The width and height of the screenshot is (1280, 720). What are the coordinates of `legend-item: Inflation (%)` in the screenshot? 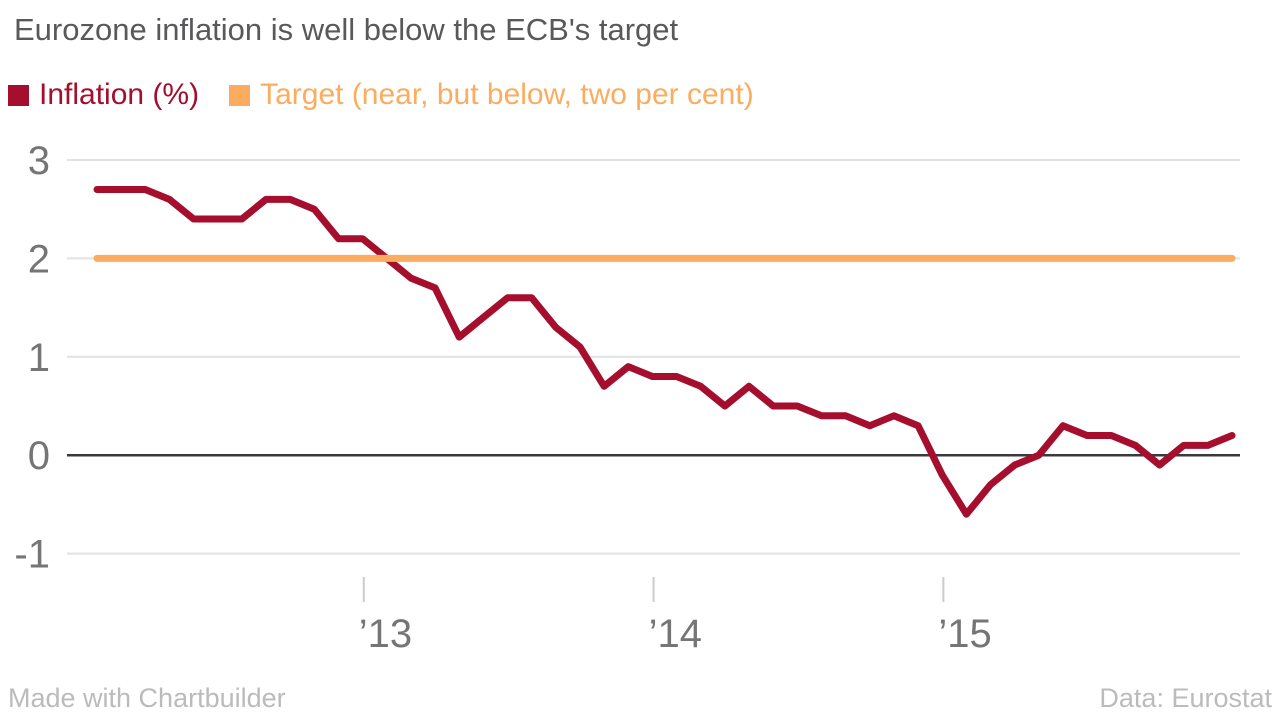 It's located at (103, 95).